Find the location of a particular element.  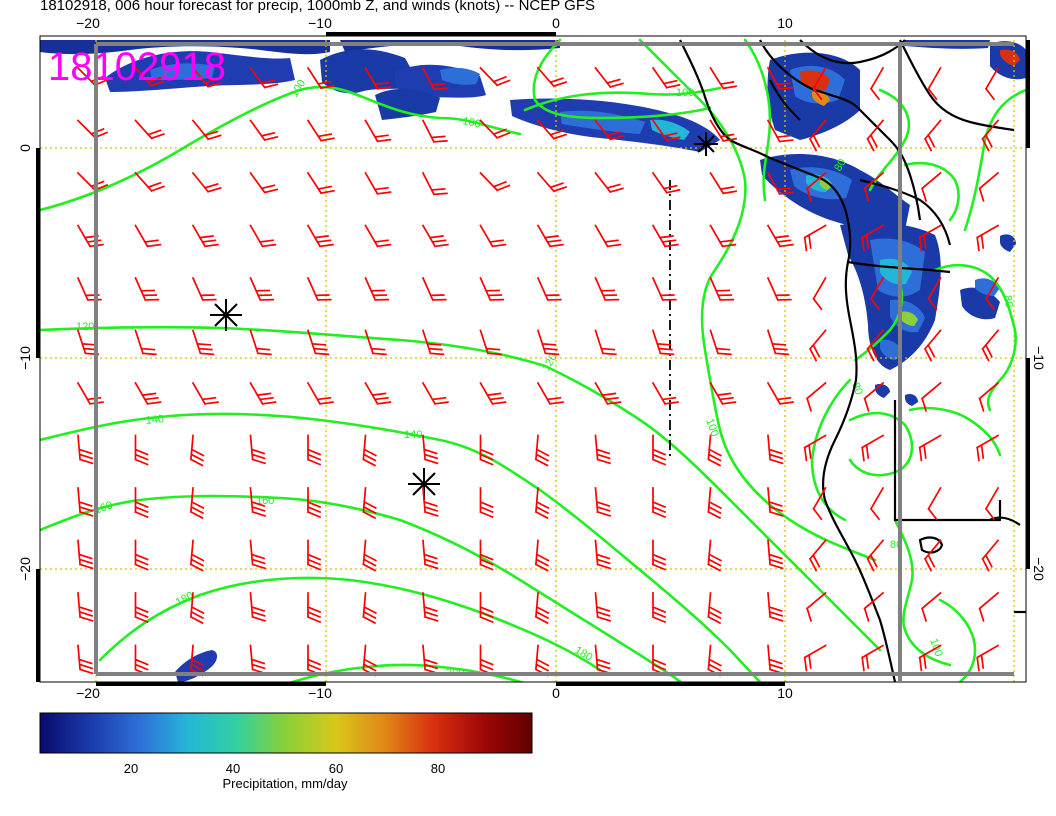

lon-tick-top: 10 is located at coordinates (785, 23).